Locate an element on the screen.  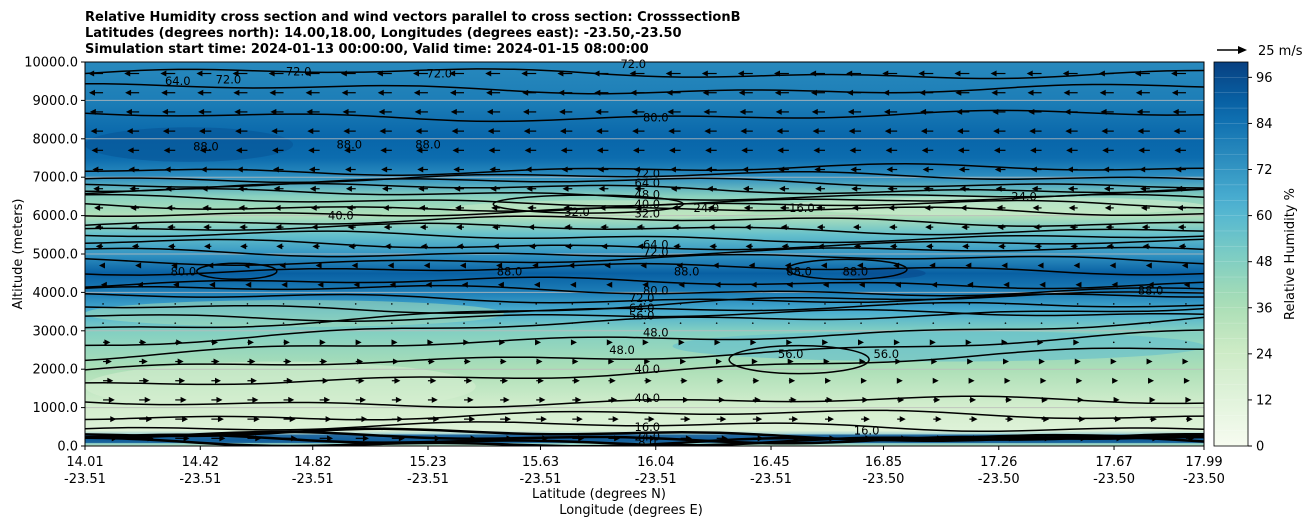
colorbar-tick-label: 48 is located at coordinates (1264, 262).